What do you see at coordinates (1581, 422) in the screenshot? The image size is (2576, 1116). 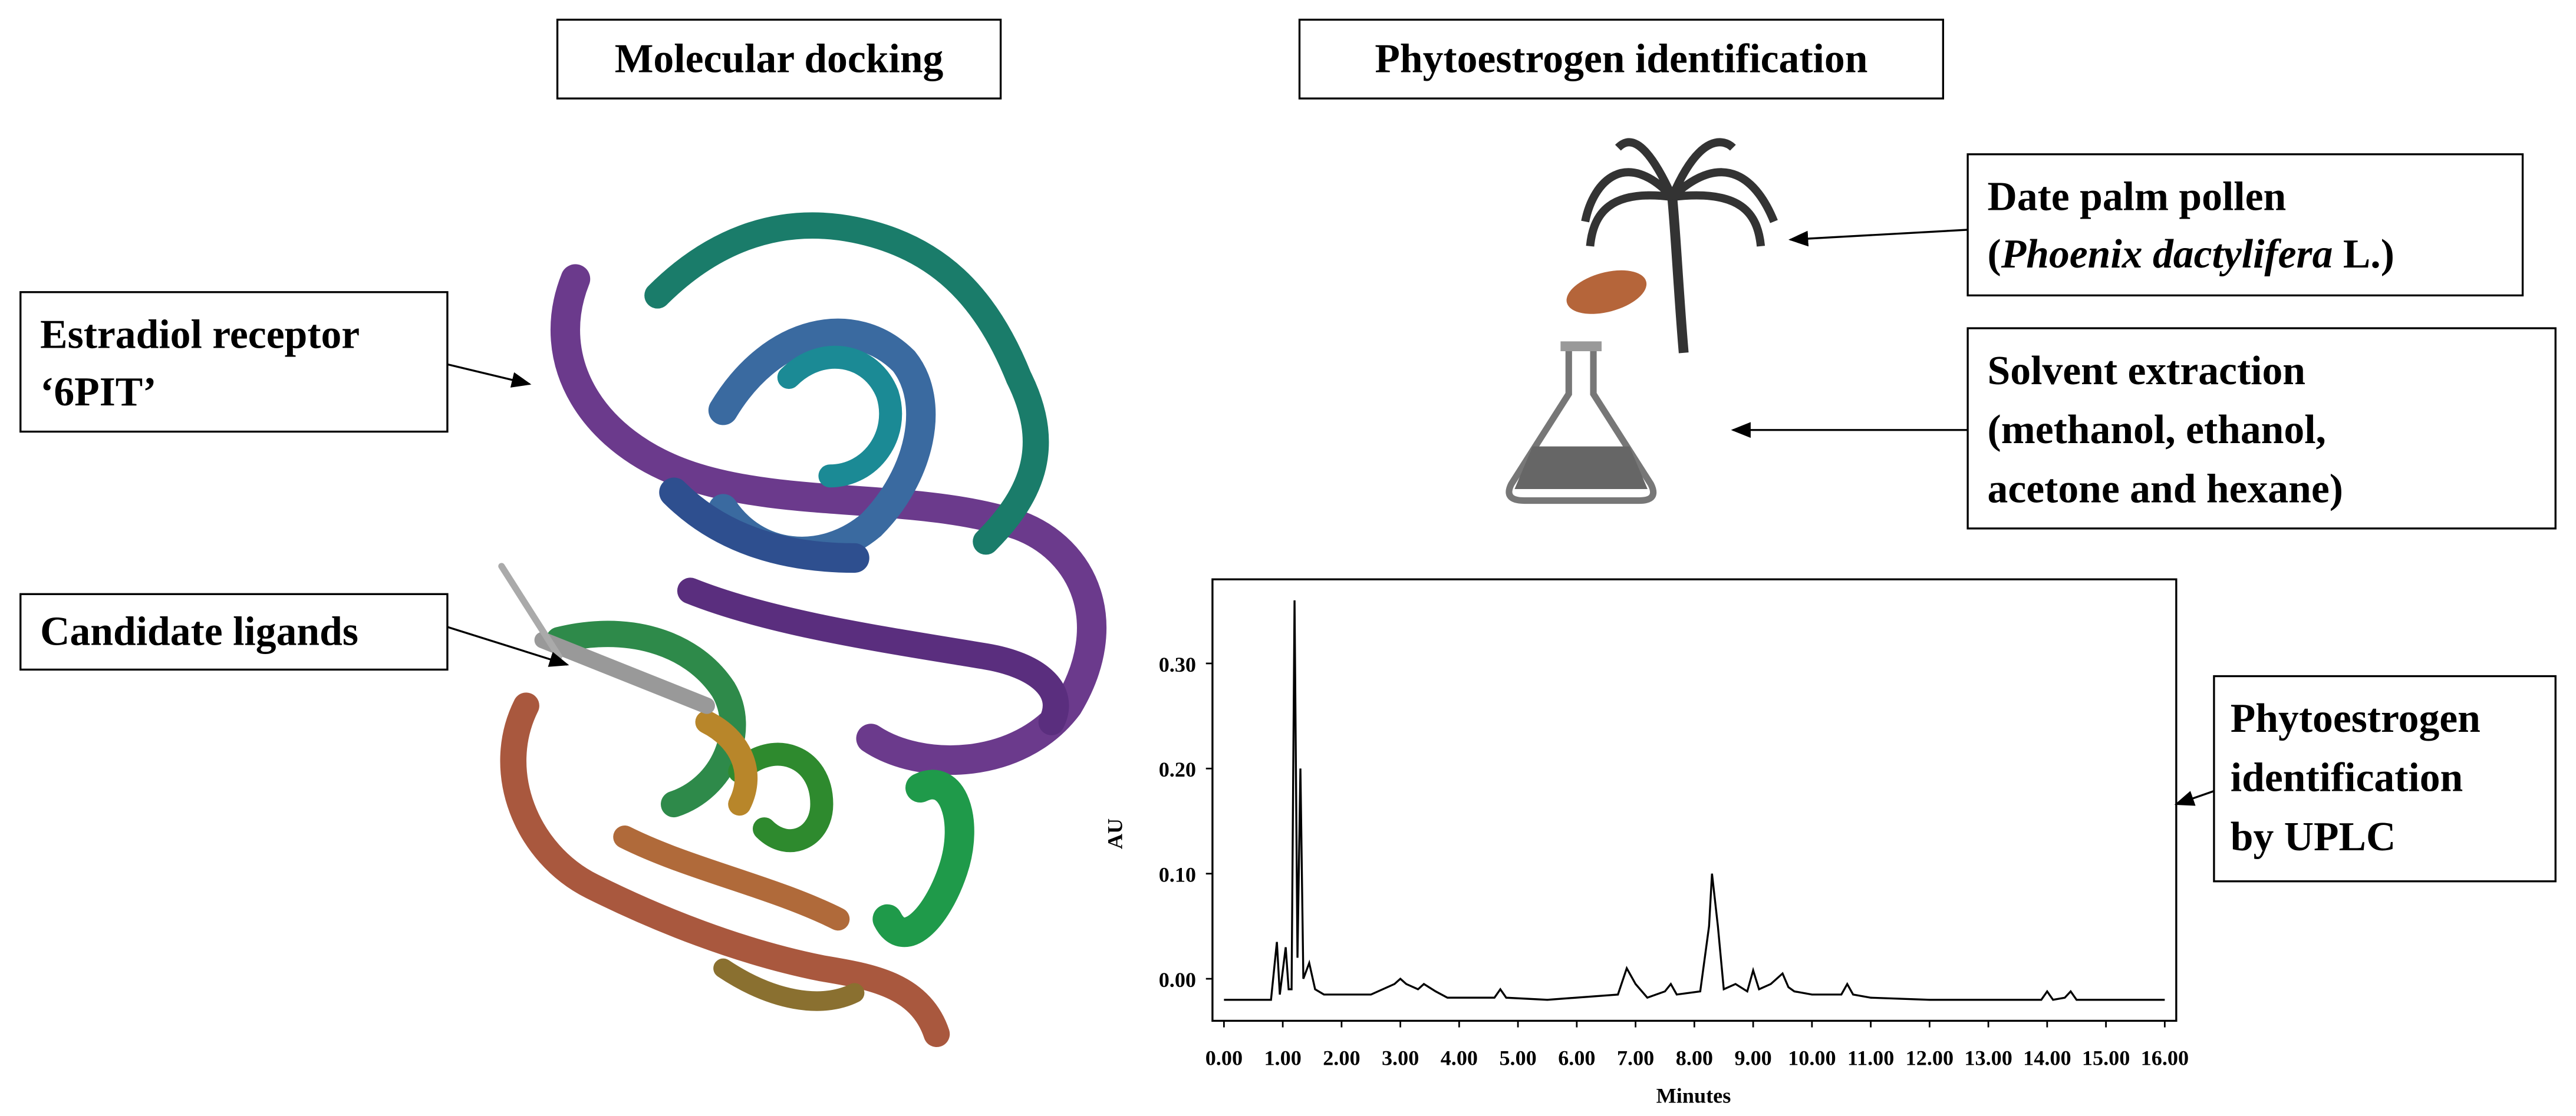 I see `flask-illustration` at bounding box center [1581, 422].